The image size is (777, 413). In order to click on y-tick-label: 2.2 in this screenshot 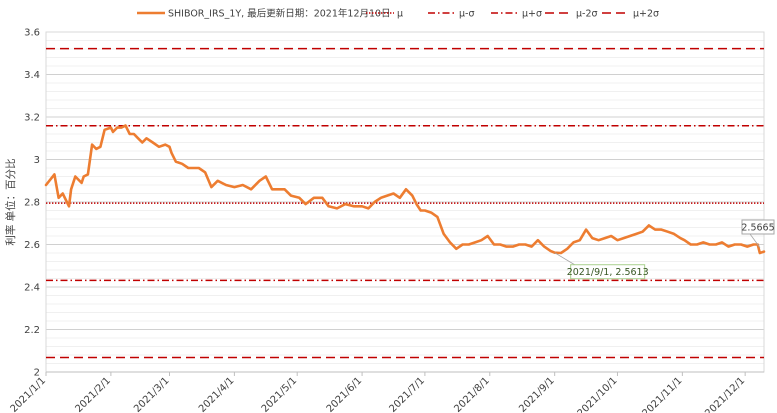, I will do `click(32, 330)`.